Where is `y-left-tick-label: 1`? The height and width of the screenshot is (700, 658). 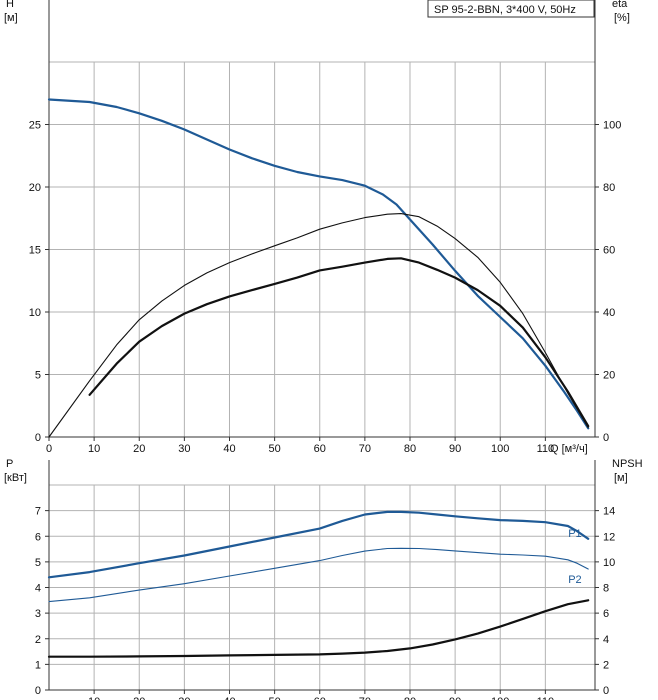 y-left-tick-label: 1 is located at coordinates (38, 665).